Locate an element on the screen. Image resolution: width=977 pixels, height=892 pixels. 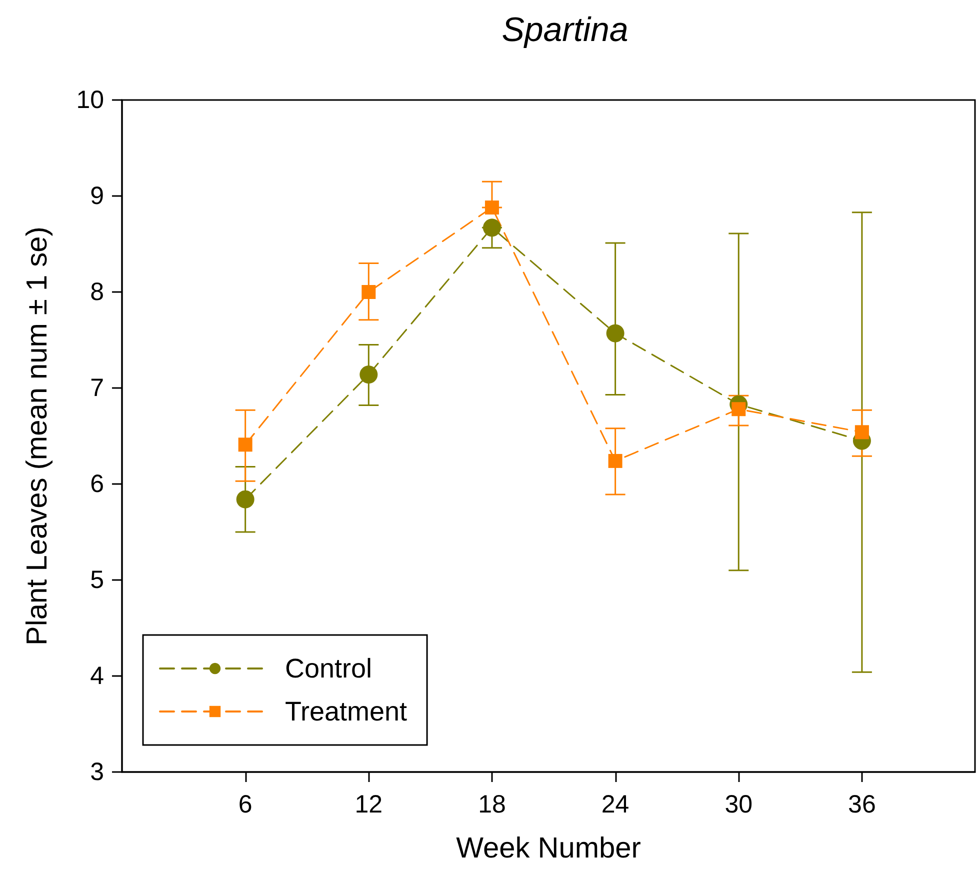
x-tick-label: 18 is located at coordinates (492, 804).